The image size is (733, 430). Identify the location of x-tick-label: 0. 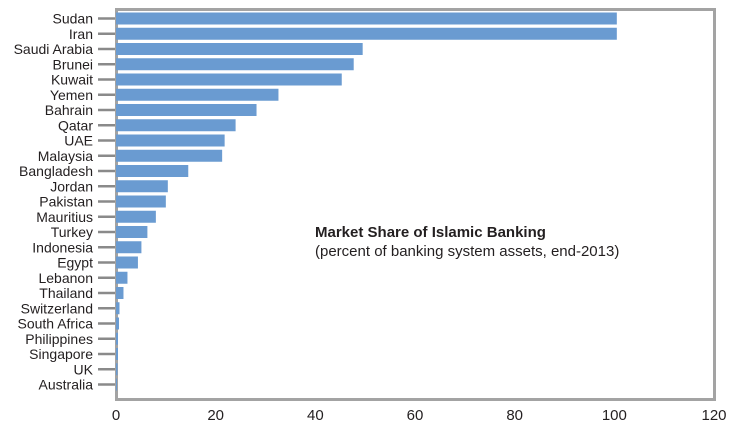
(116, 415).